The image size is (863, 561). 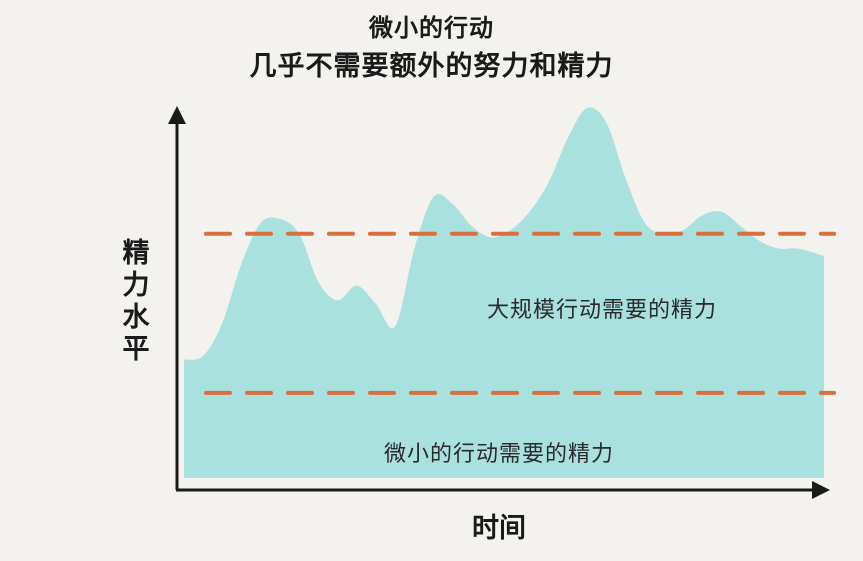 I want to click on chart-title-line-2: 几乎不需要额外的努力和精力, so click(x=431, y=66).